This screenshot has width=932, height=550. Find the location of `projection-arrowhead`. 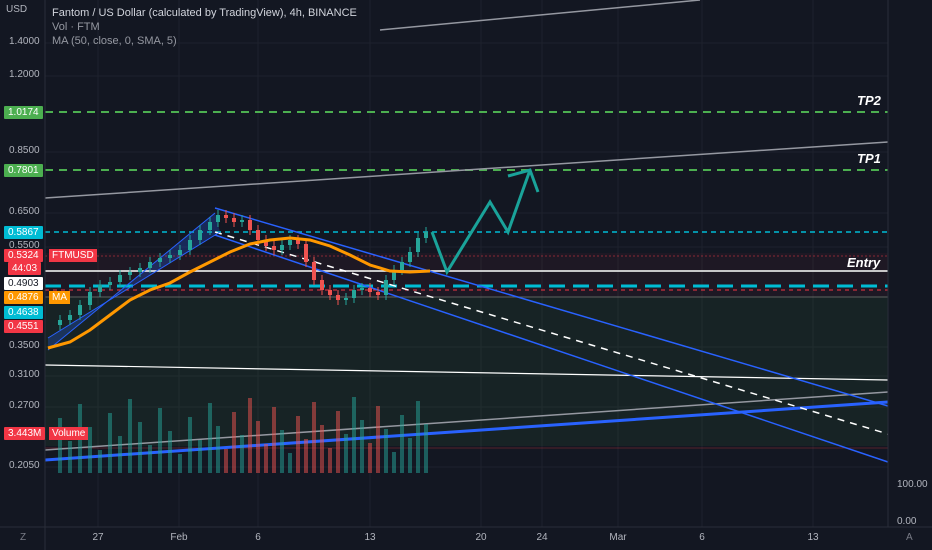

projection-arrowhead is located at coordinates (523, 180).